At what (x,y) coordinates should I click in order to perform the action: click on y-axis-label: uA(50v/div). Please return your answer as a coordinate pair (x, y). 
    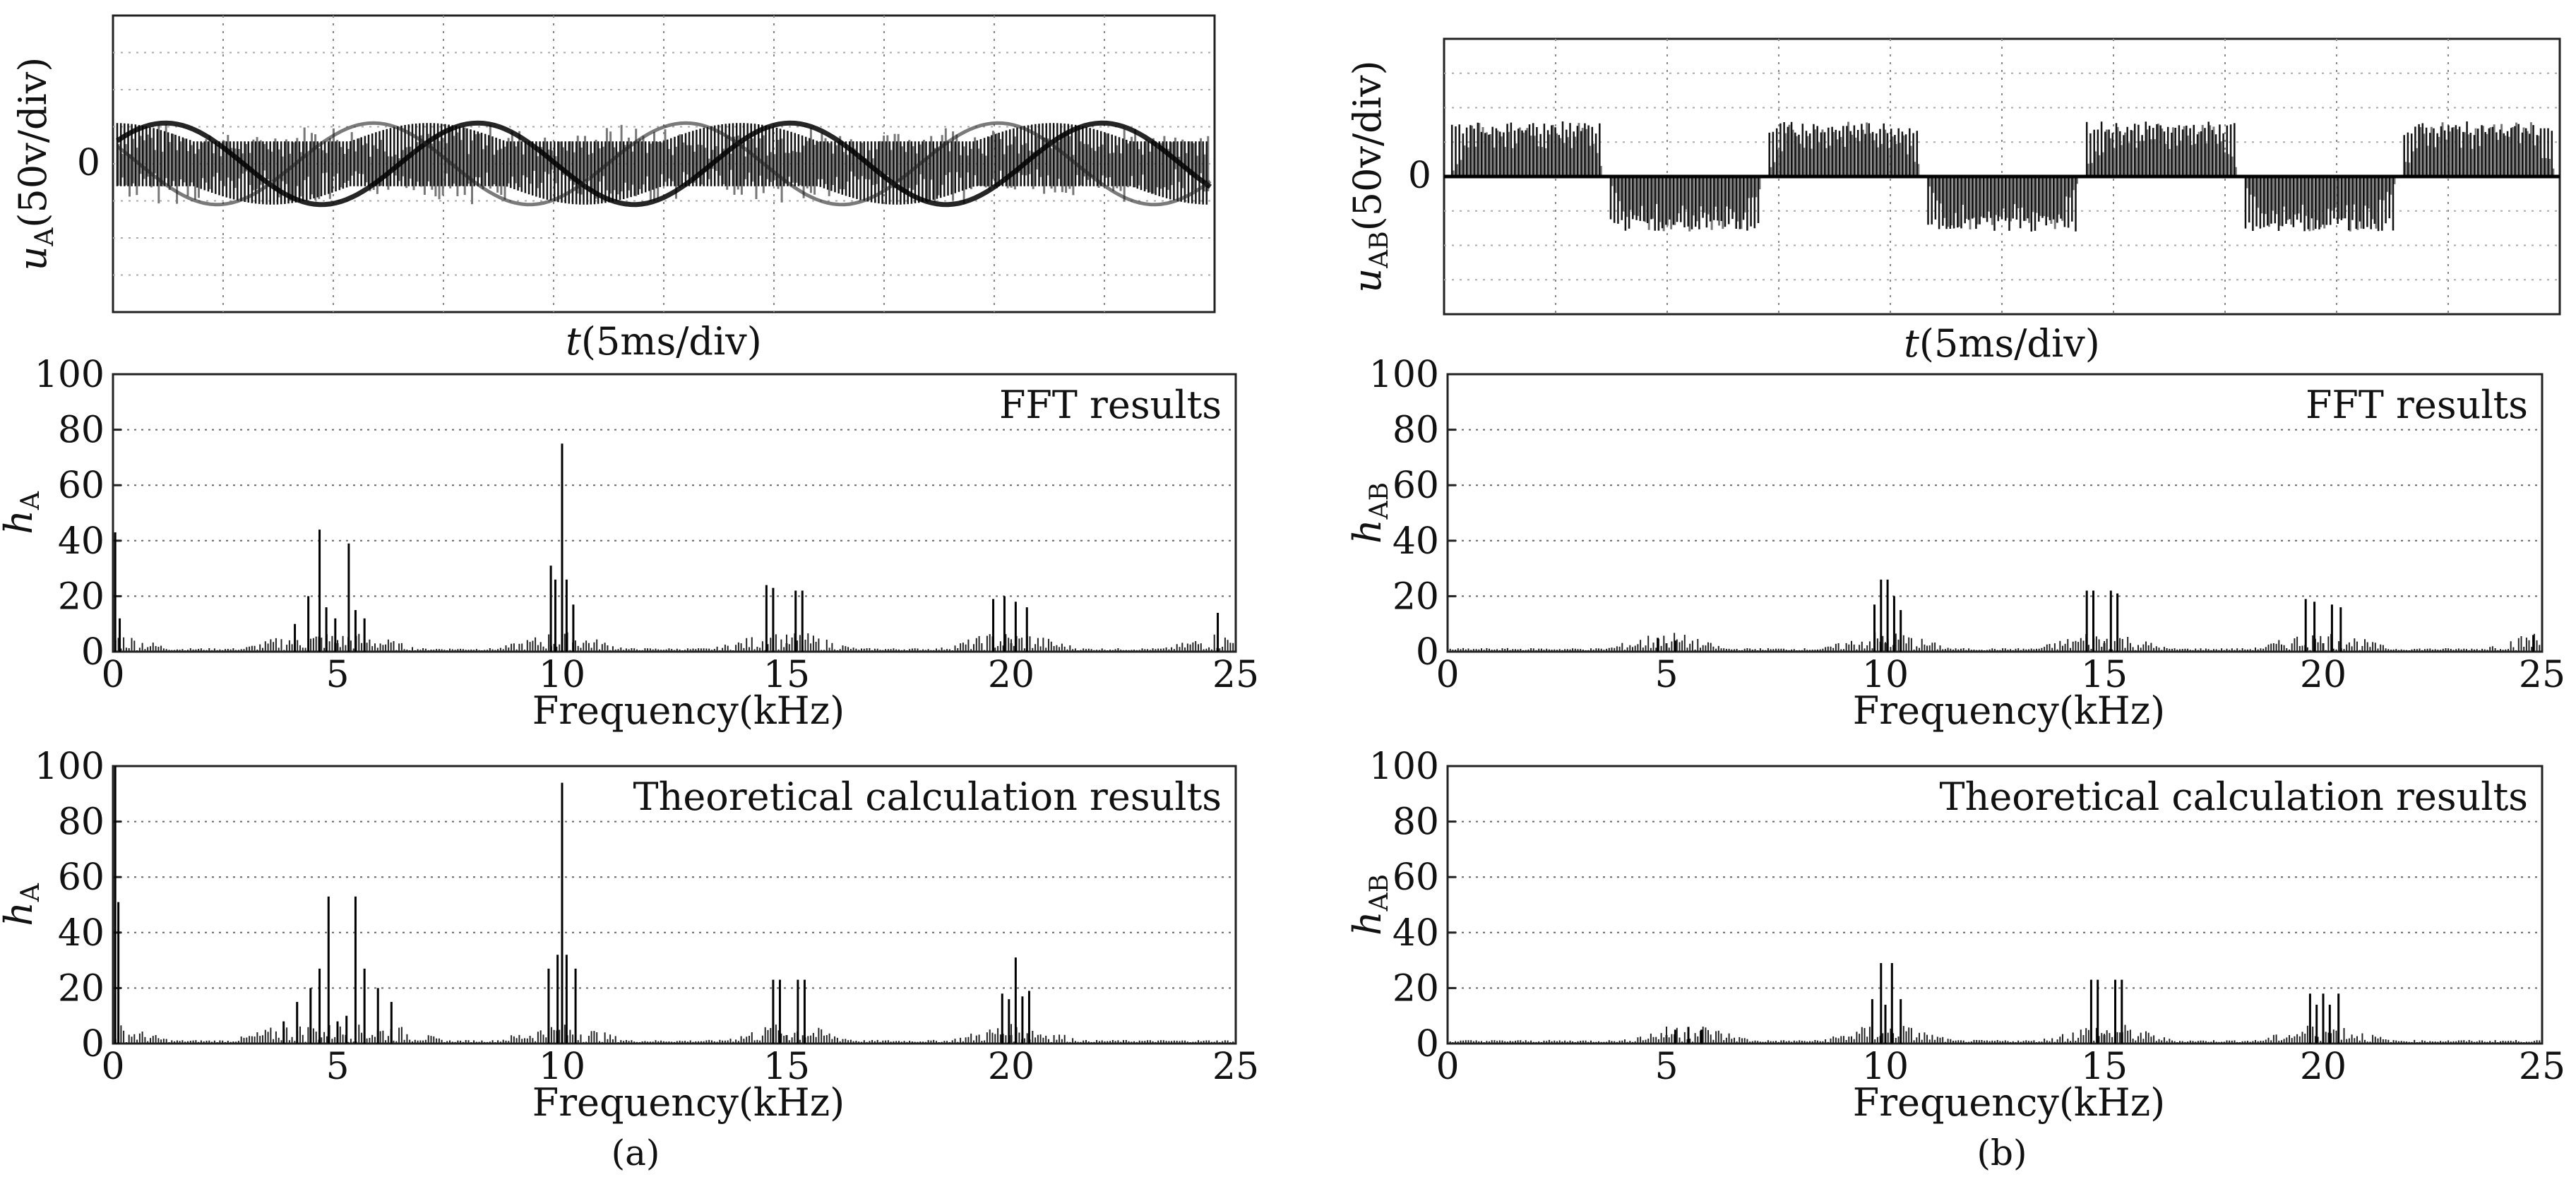
    Looking at the image, I should click on (35, 164).